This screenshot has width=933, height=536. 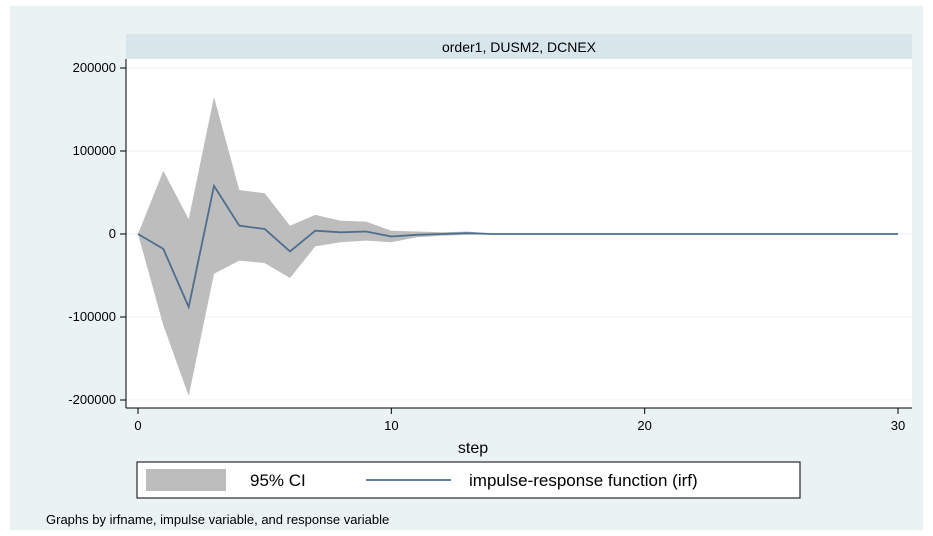 I want to click on y-axis-ticks: -200000 -100000 0 100000 200000, so click(x=97, y=233).